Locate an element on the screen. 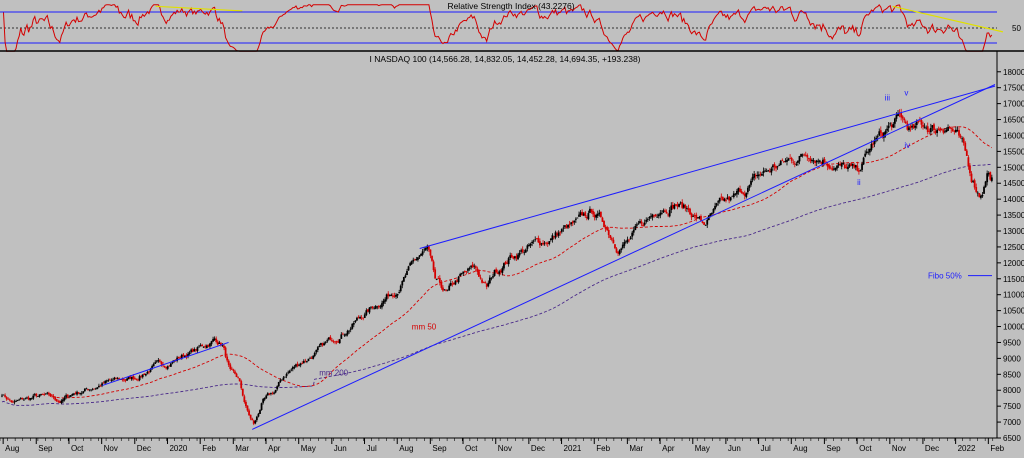 The height and width of the screenshot is (458, 1024). rsi-title: Relative Strength Index (43.2276) is located at coordinates (510, 6).